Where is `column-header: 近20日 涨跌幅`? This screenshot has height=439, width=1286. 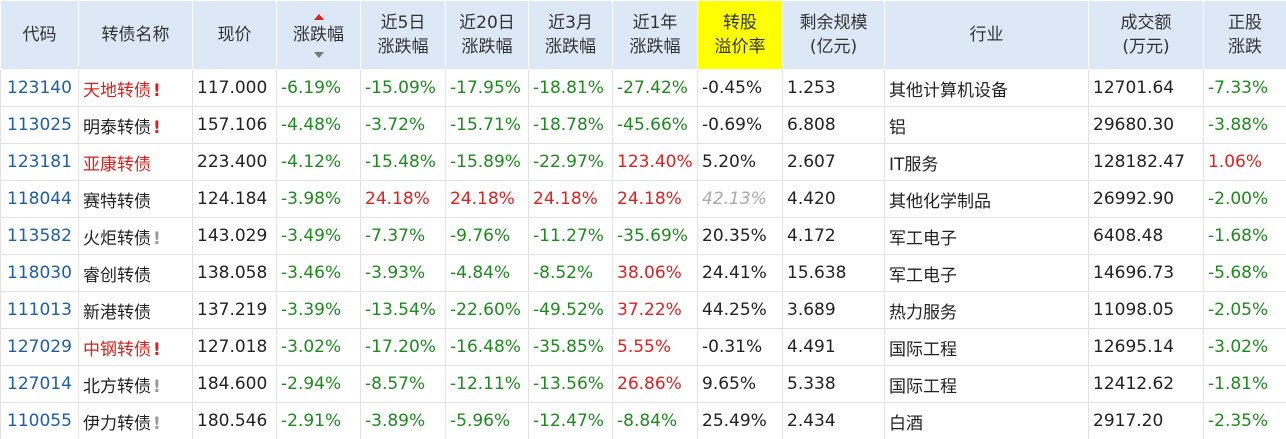
column-header: 近20日 涨跌幅 is located at coordinates (487, 35).